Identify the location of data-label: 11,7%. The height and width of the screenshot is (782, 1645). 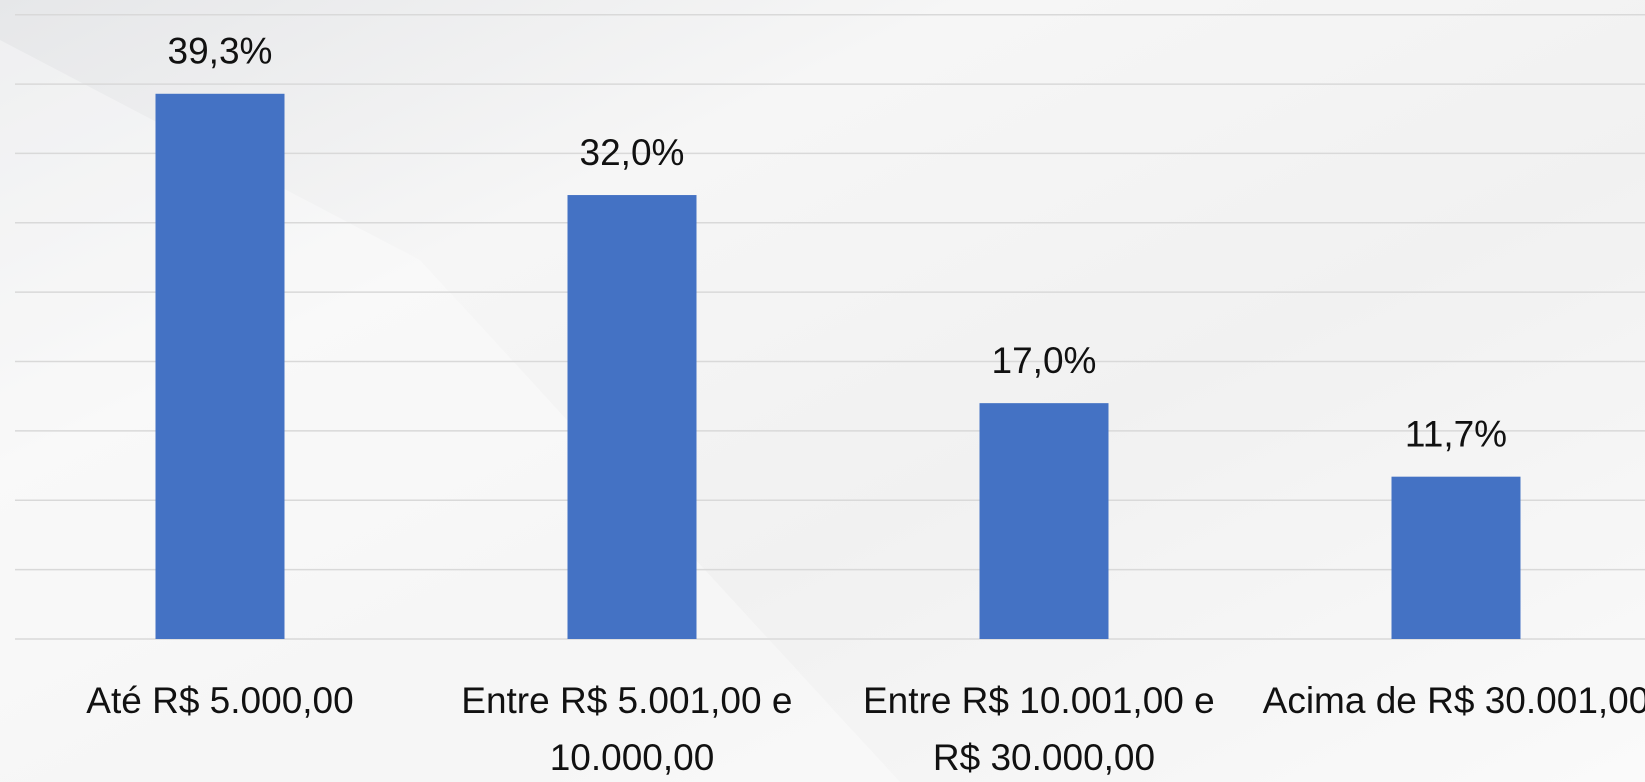
(1456, 433).